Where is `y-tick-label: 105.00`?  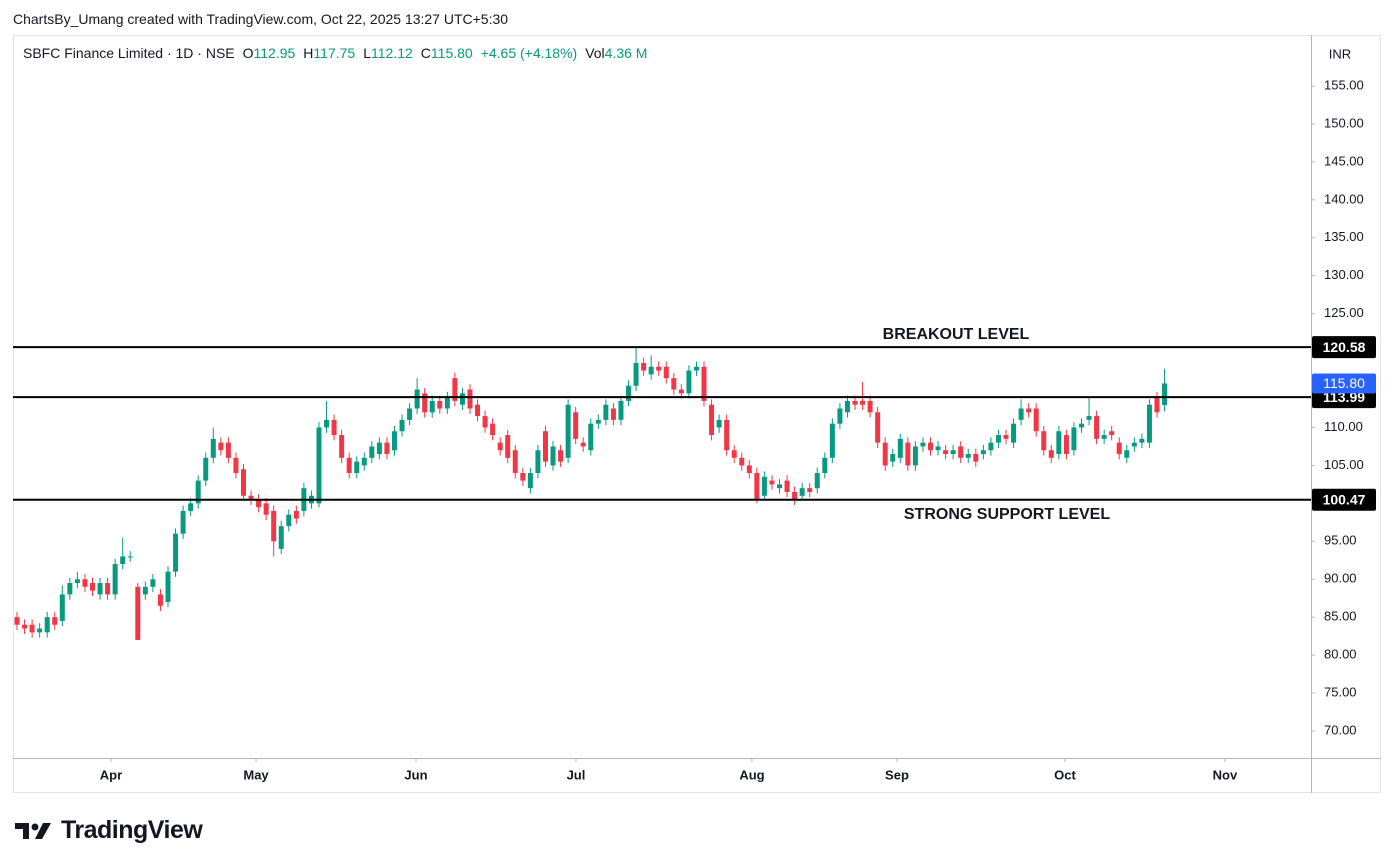 y-tick-label: 105.00 is located at coordinates (1344, 464).